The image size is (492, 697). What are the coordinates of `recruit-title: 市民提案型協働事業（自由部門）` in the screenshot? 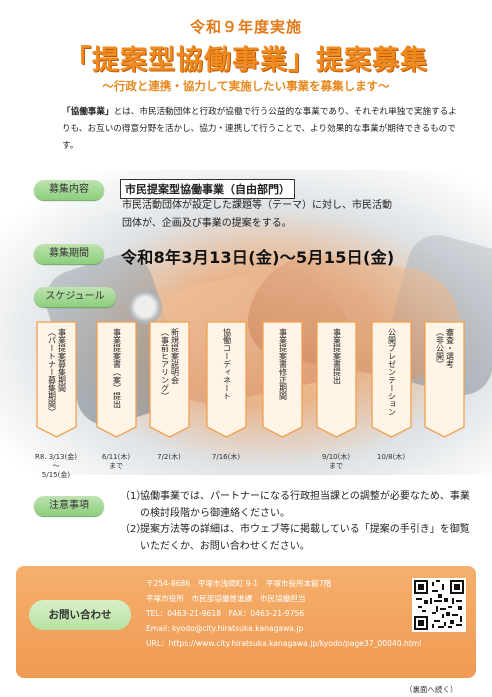 It's located at (207, 189).